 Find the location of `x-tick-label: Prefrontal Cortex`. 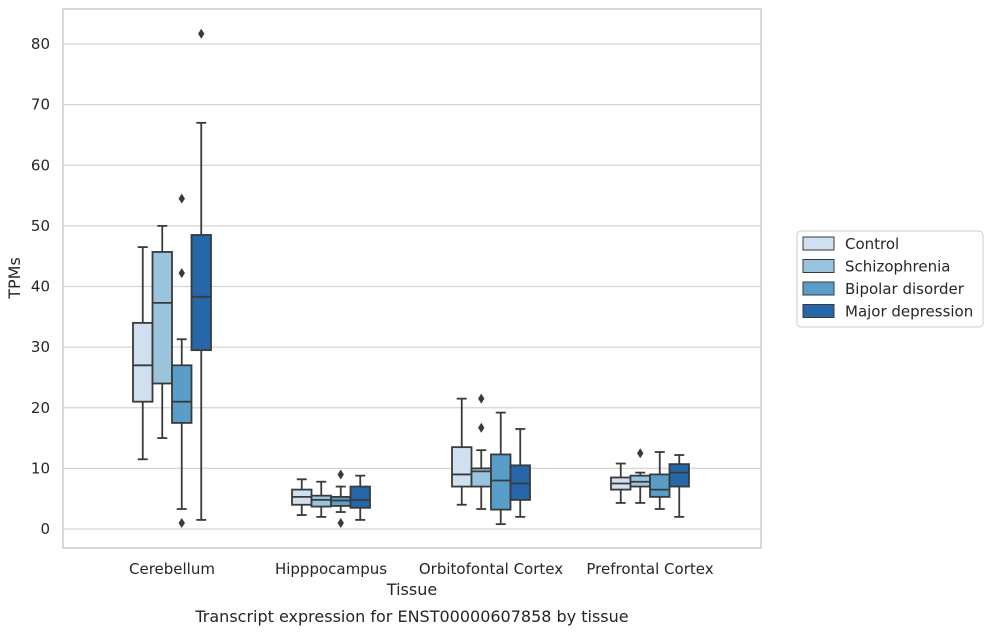

x-tick-label: Prefrontal Cortex is located at coordinates (649, 569).